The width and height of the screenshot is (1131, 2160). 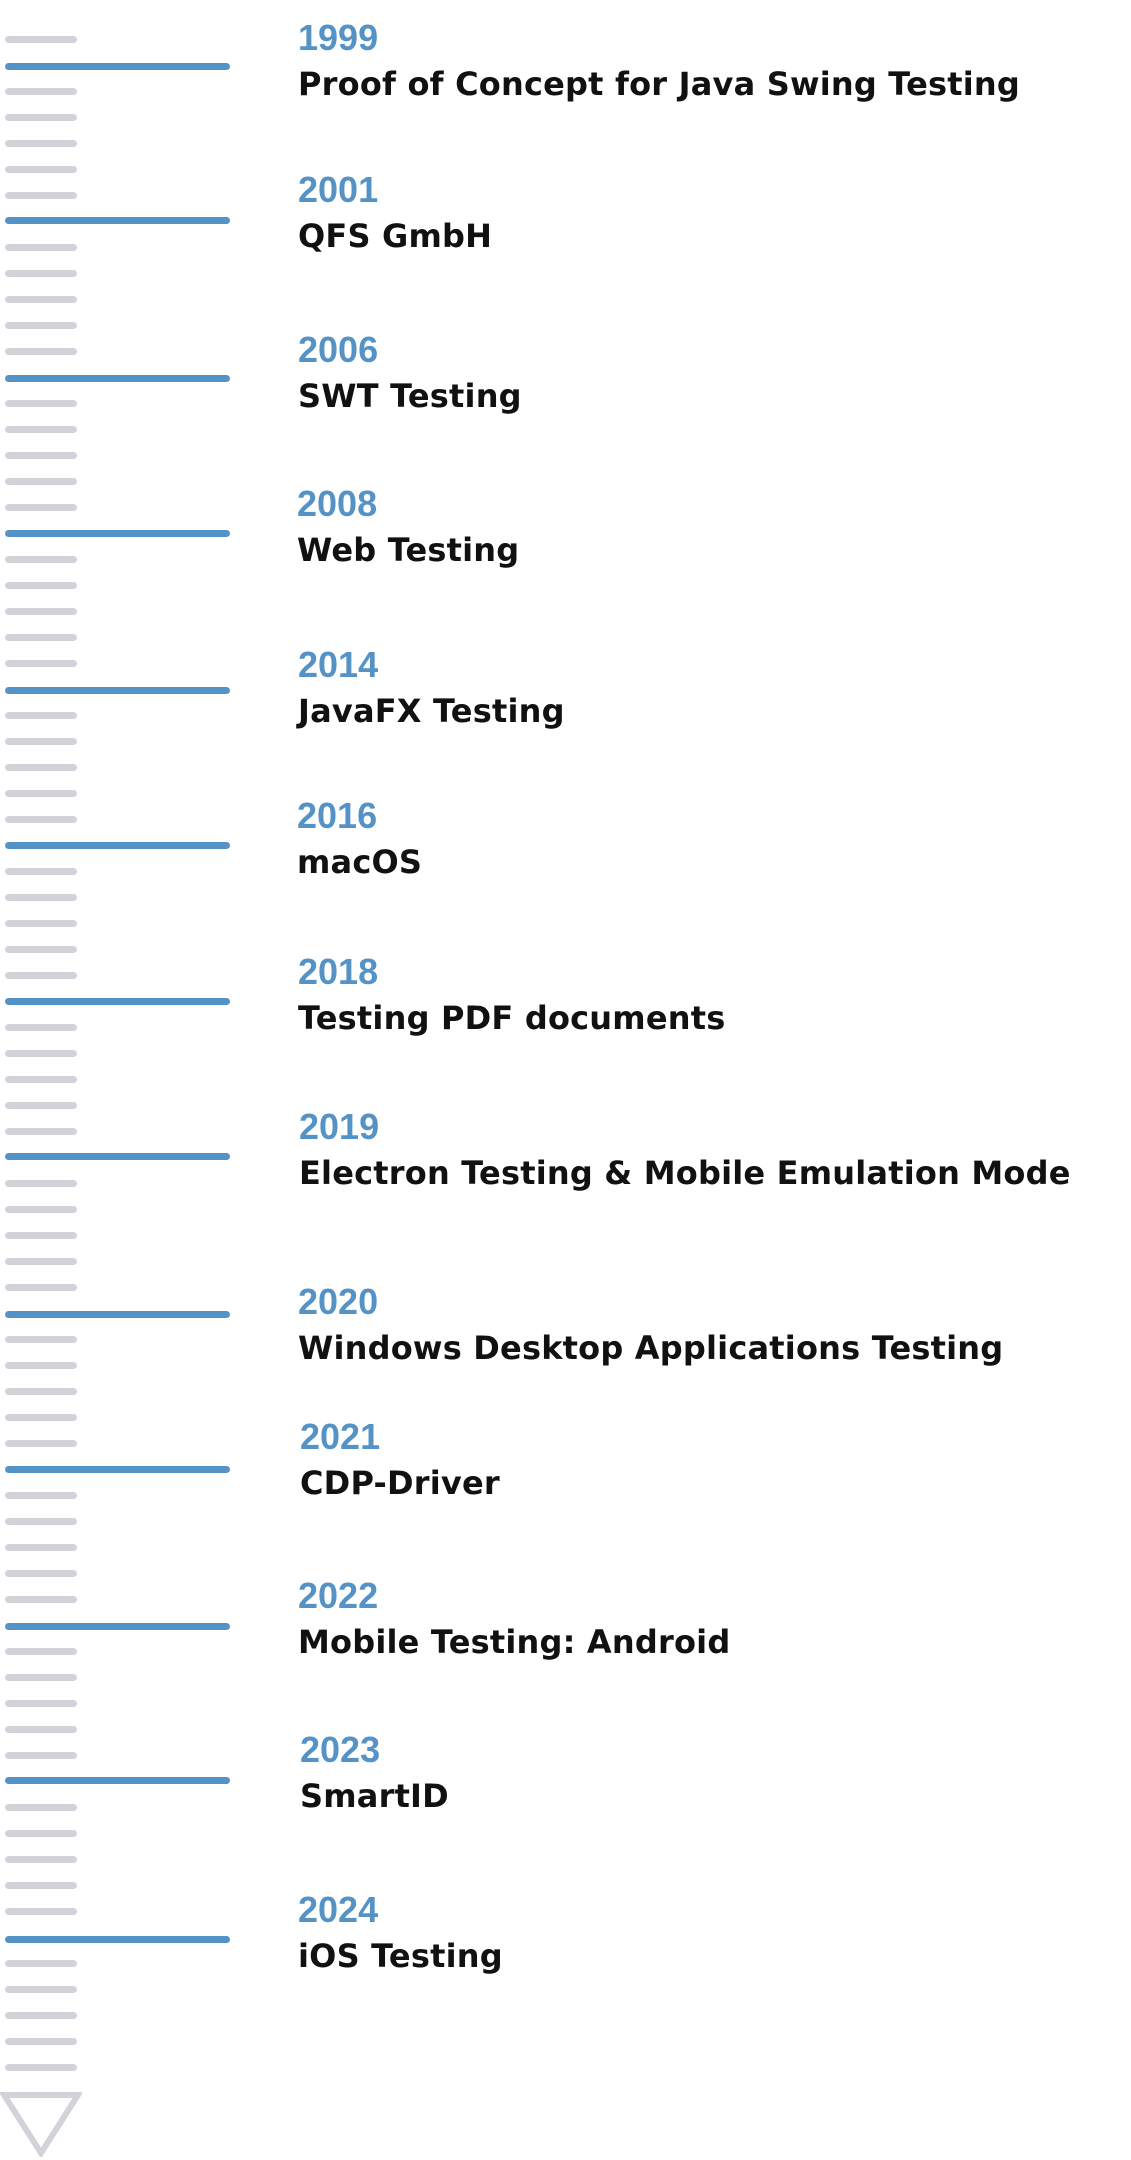 I want to click on timeline-event-2016: 2016 macOS, so click(x=707, y=840).